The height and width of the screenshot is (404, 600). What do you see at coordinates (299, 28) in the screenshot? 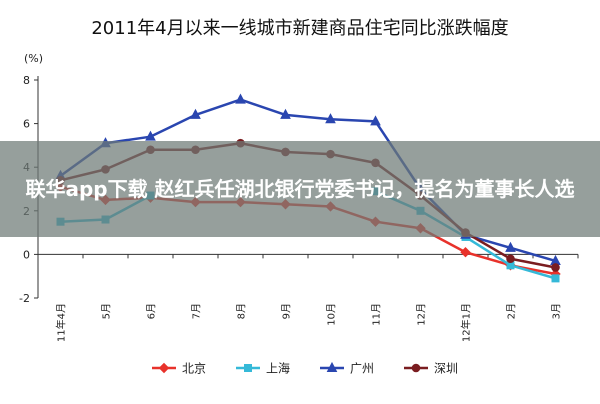
I see `chart-title: 2011年4月以来一线城市新建商品住宅同比涨跌幅度` at bounding box center [299, 28].